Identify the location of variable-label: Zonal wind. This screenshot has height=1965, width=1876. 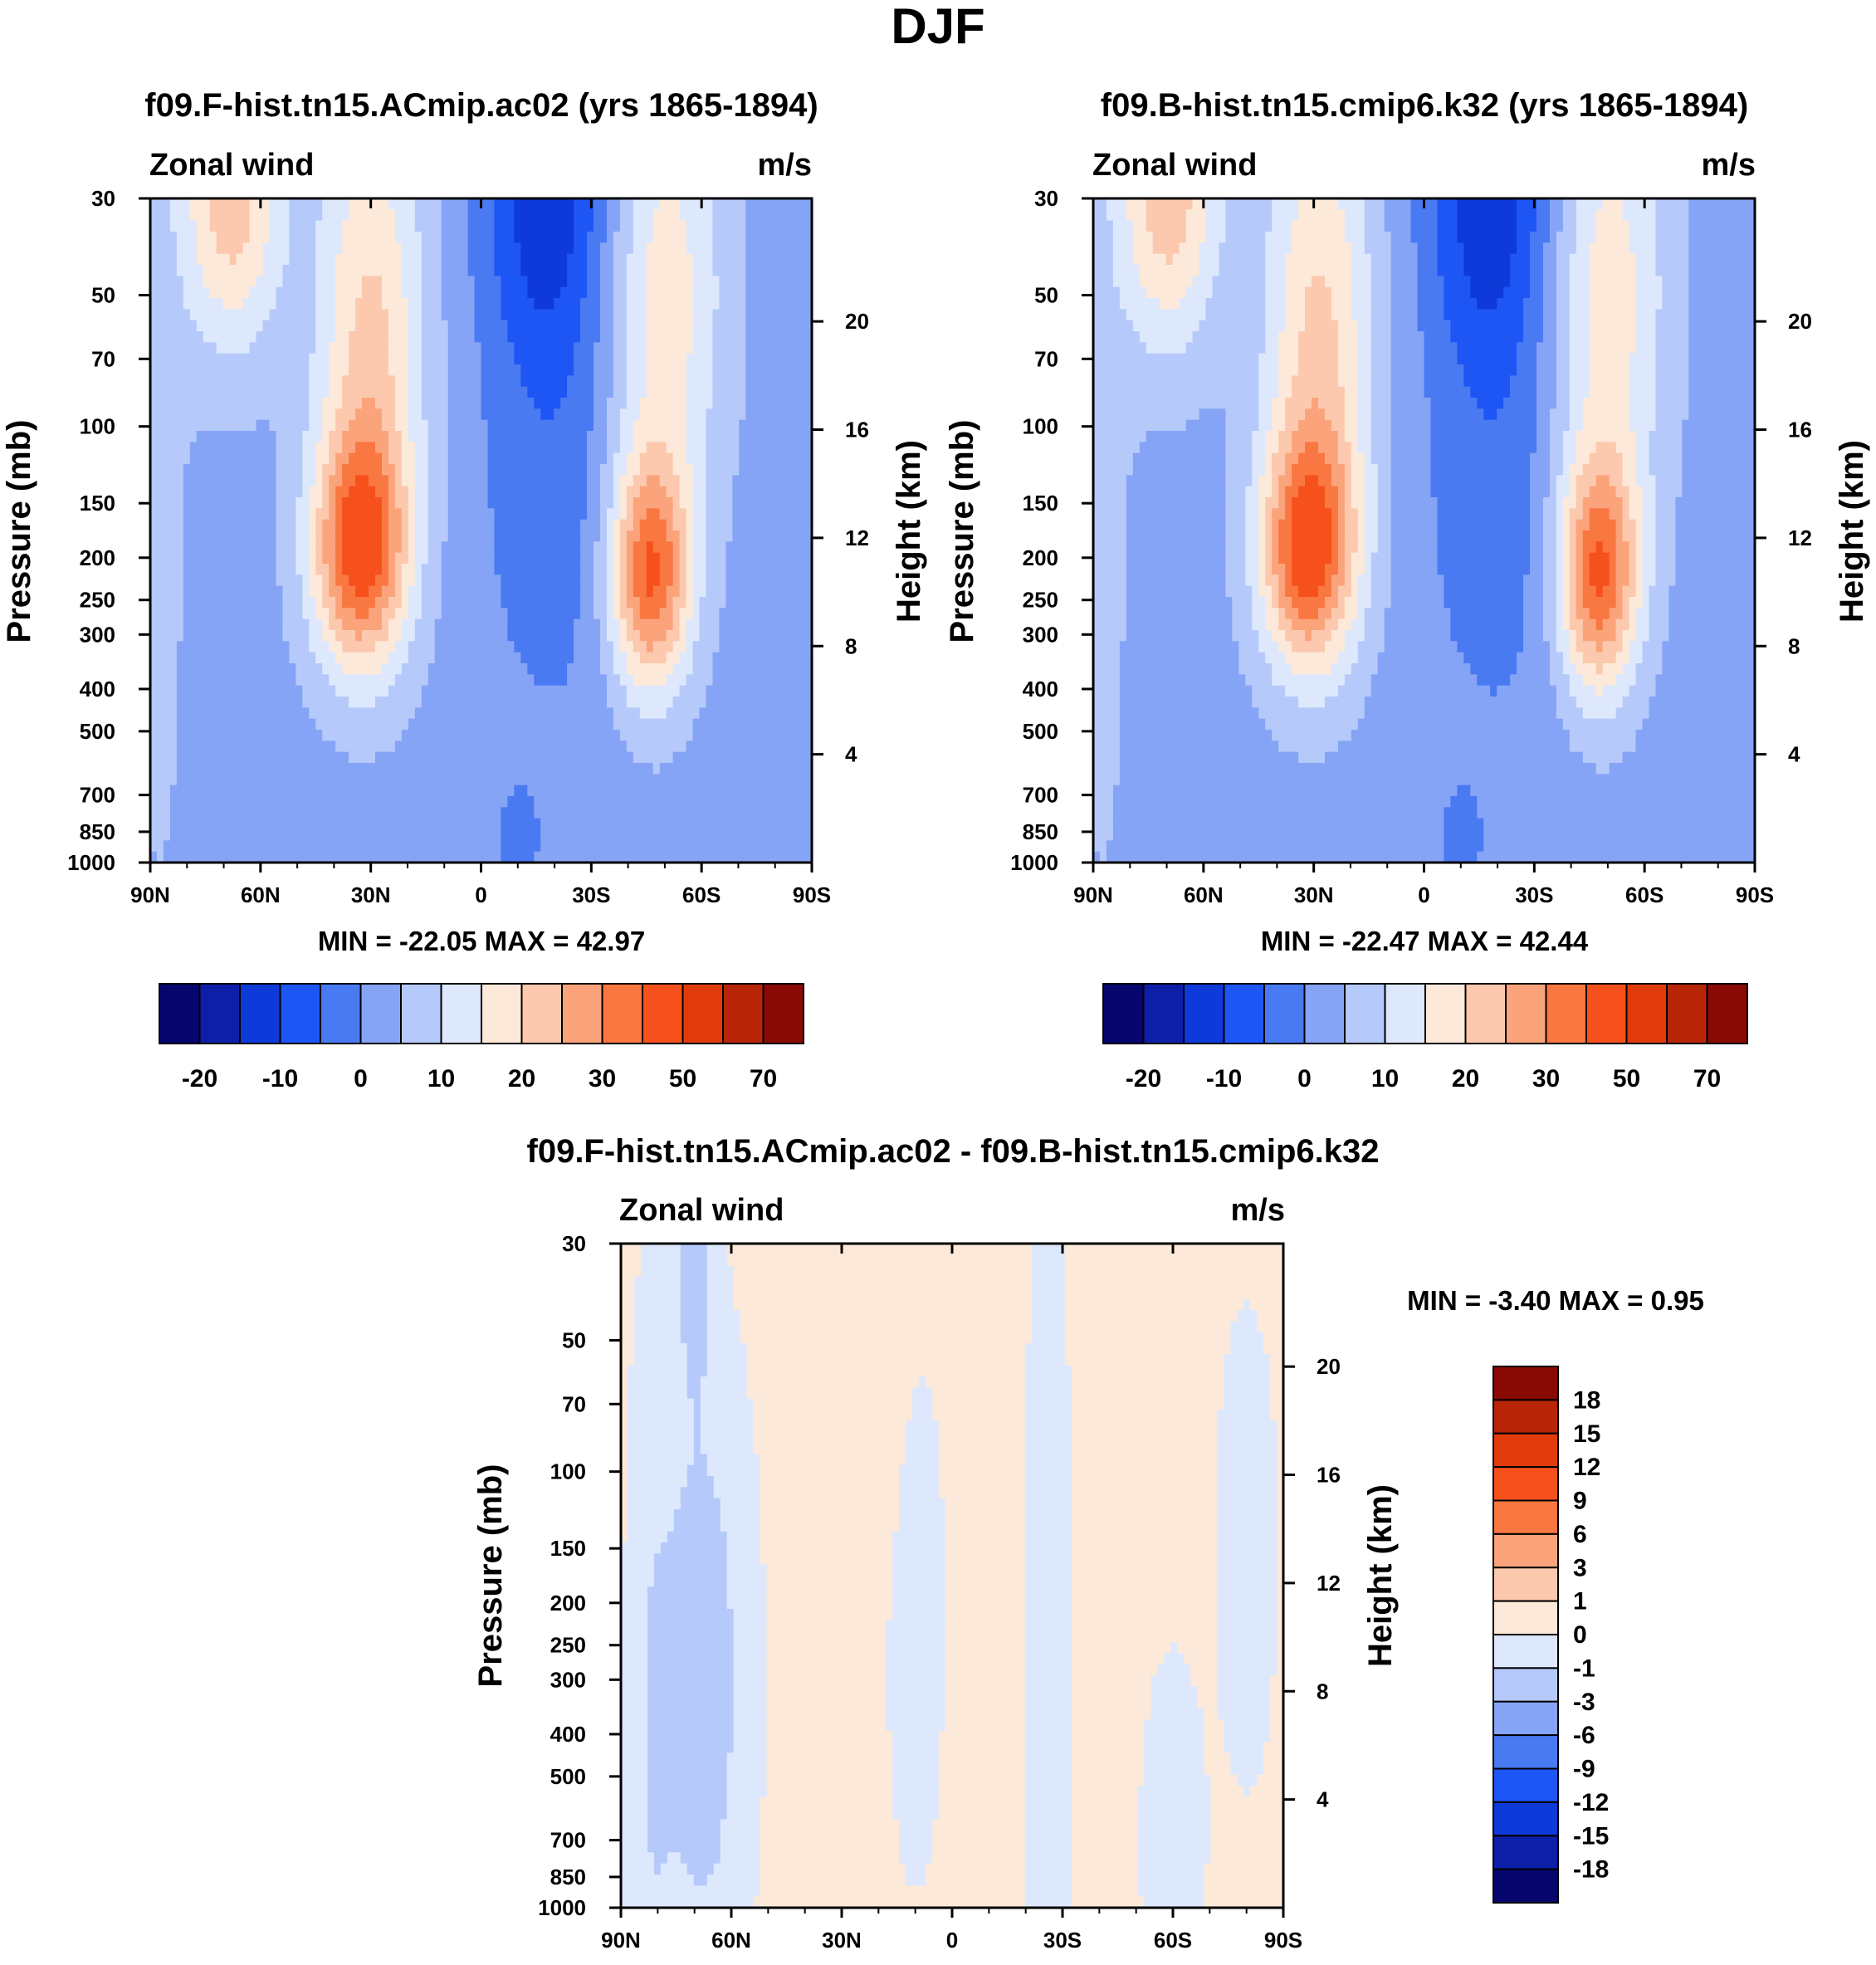
(232, 165).